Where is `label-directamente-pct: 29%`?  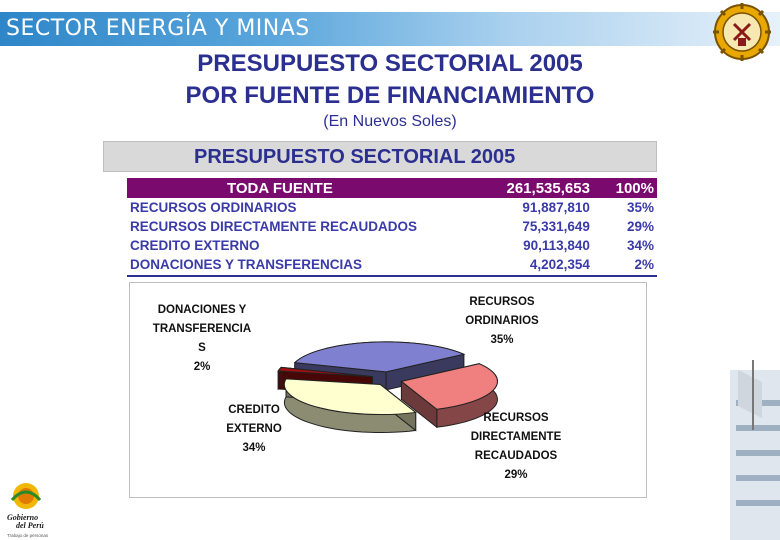
label-directamente-pct: 29% is located at coordinates (516, 475).